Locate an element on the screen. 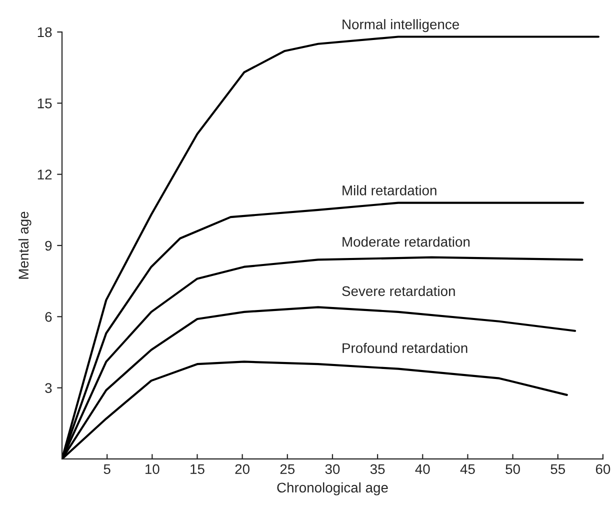  series-label: Mild retardation is located at coordinates (389, 190).